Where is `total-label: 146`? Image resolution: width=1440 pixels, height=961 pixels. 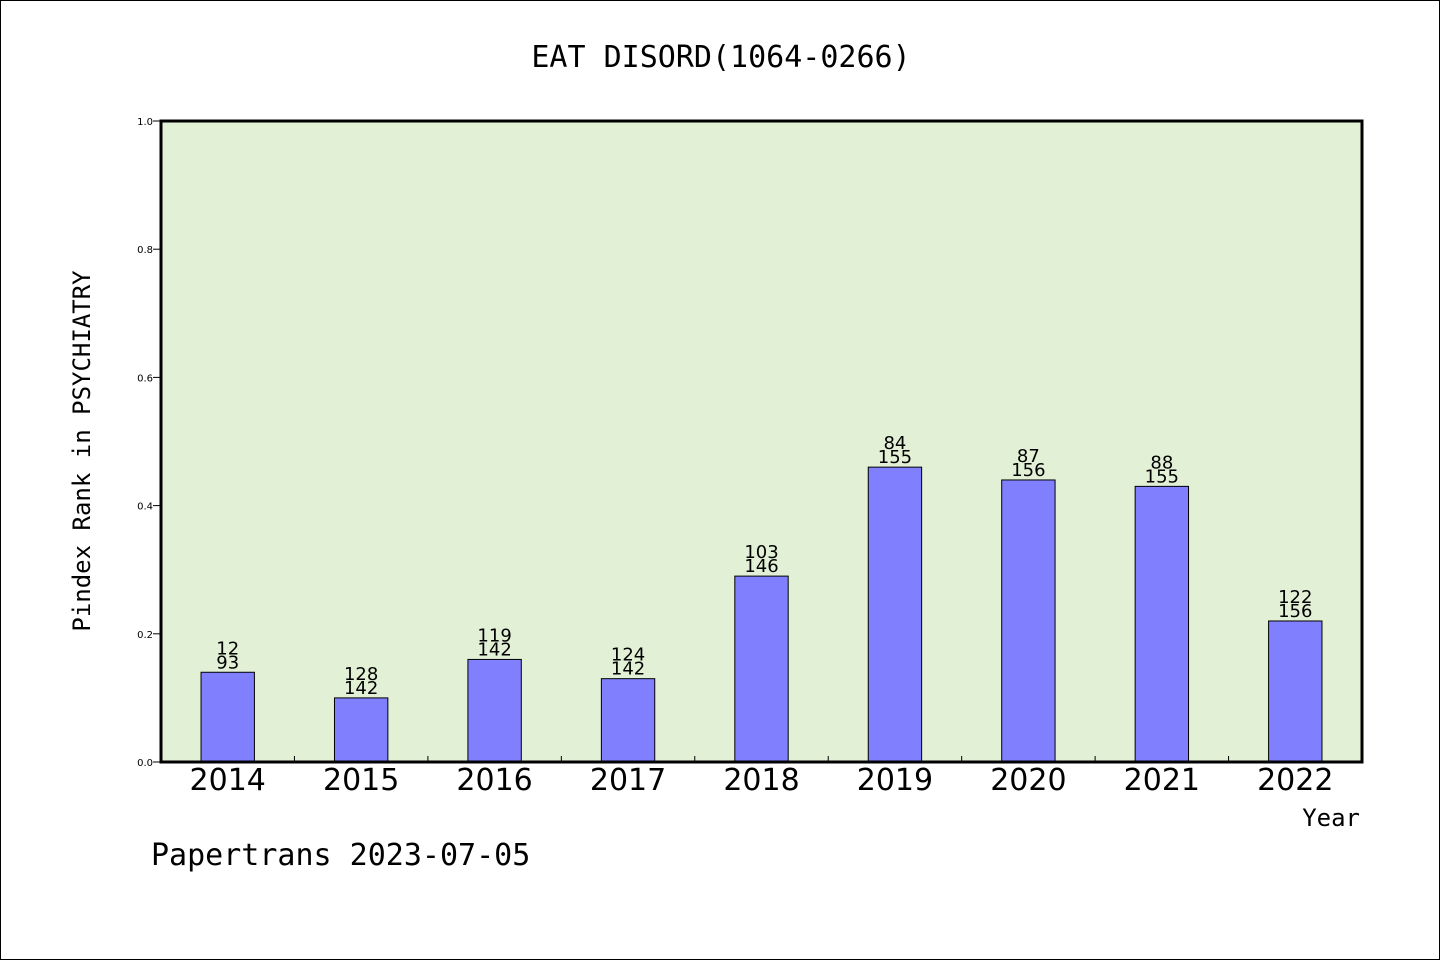 total-label: 146 is located at coordinates (761, 566).